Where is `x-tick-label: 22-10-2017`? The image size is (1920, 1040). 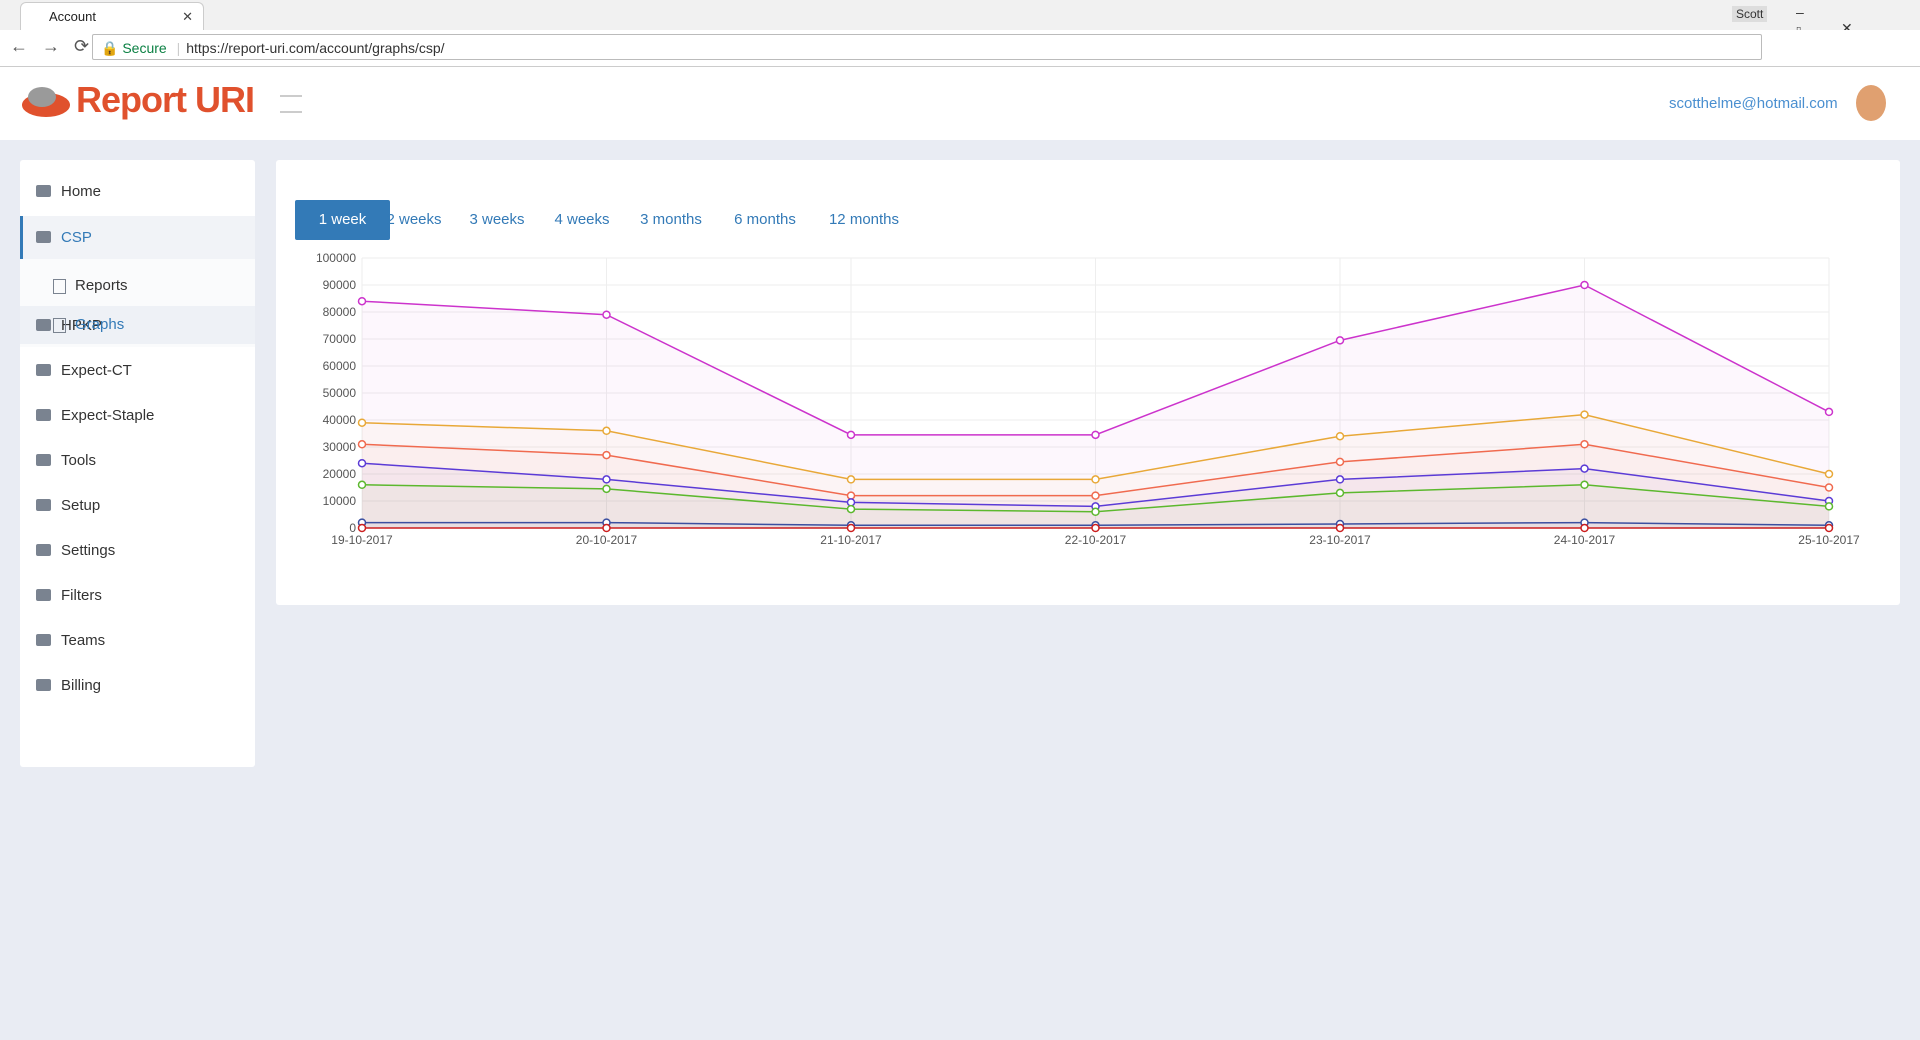 x-tick-label: 22-10-2017 is located at coordinates (1096, 540).